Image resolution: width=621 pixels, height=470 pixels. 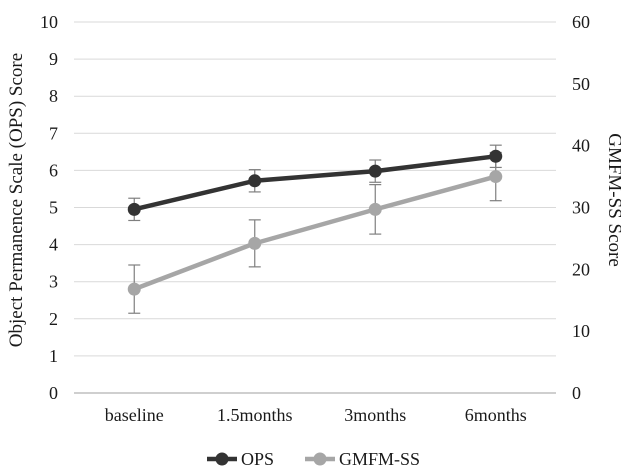 I want to click on x-tick-label: 3months, so click(x=375, y=415).